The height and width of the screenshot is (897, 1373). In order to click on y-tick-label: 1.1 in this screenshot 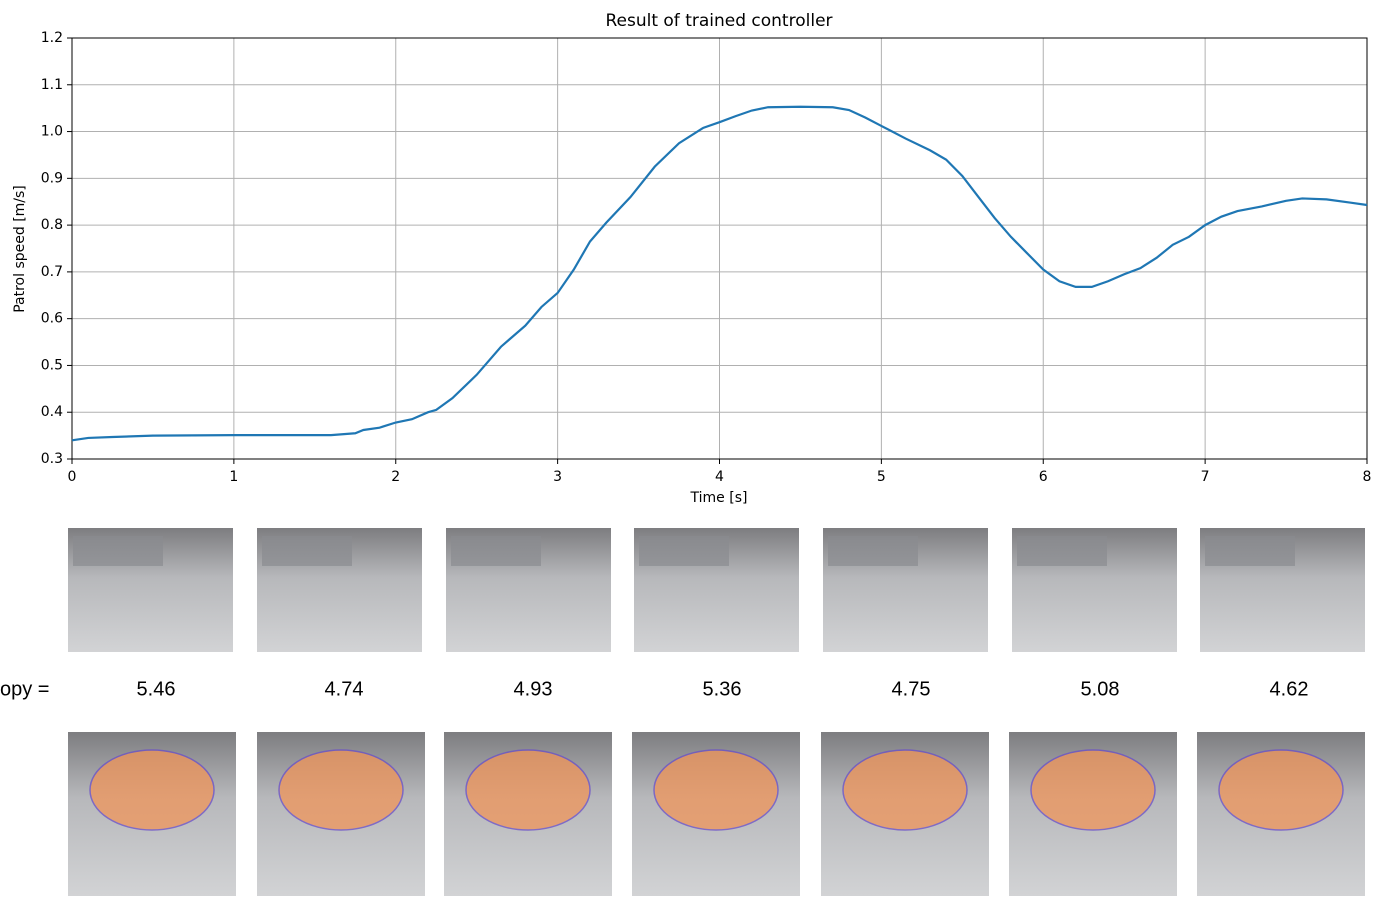, I will do `click(52, 85)`.